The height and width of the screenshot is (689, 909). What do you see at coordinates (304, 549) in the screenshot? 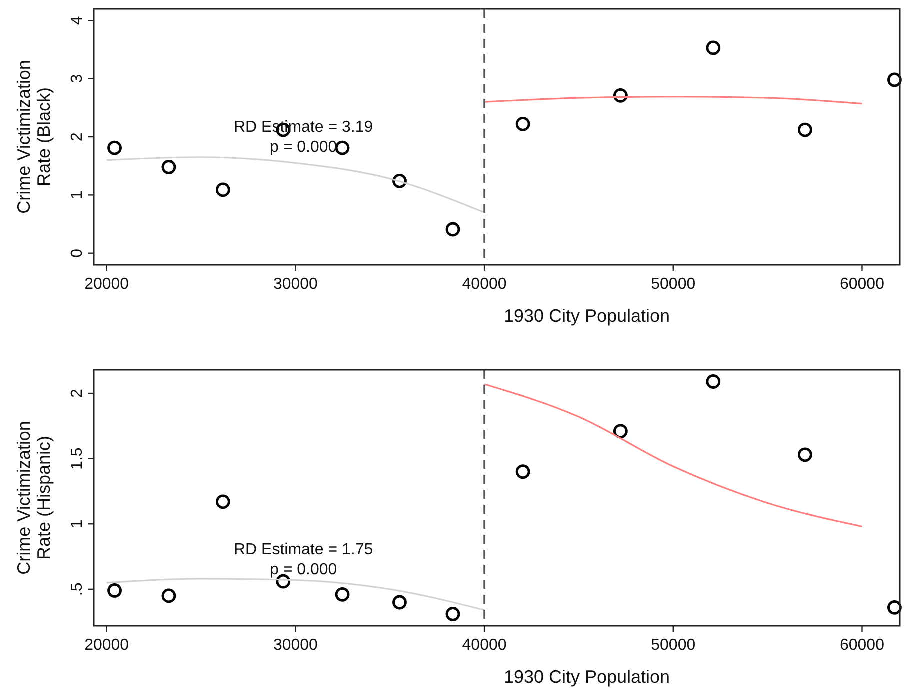
I see `annotation: RD Estimate = 1.75` at bounding box center [304, 549].